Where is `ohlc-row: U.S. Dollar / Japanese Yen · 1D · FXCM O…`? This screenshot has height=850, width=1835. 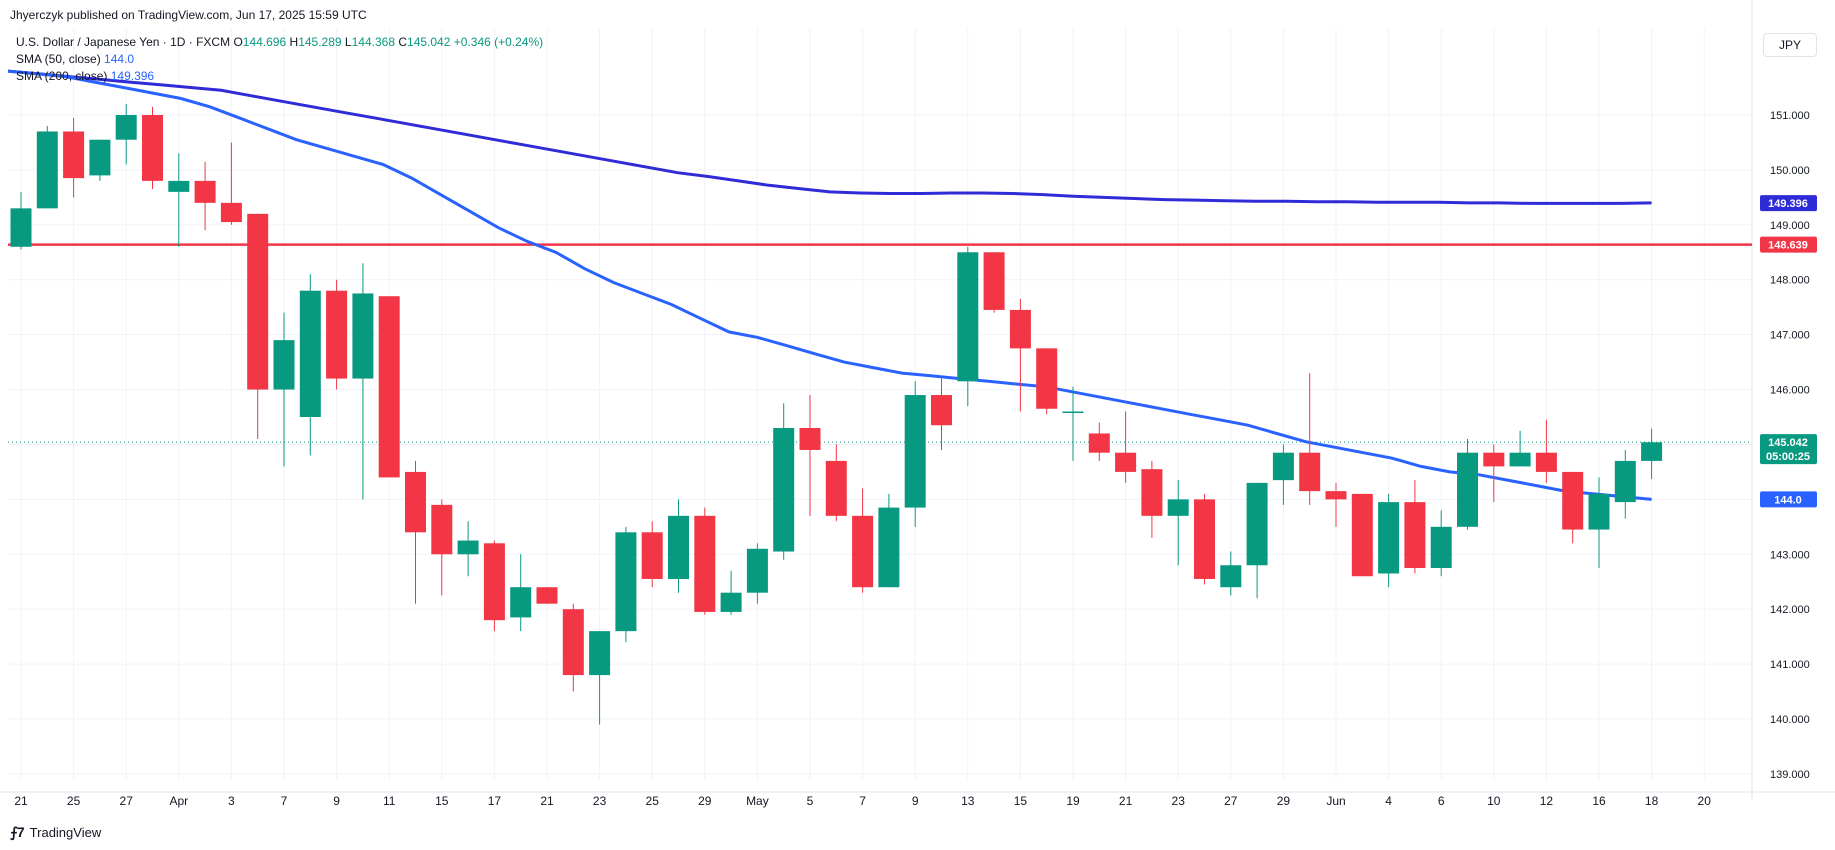
ohlc-row: U.S. Dollar / Japanese Yen · 1D · FXCM O… is located at coordinates (279, 42).